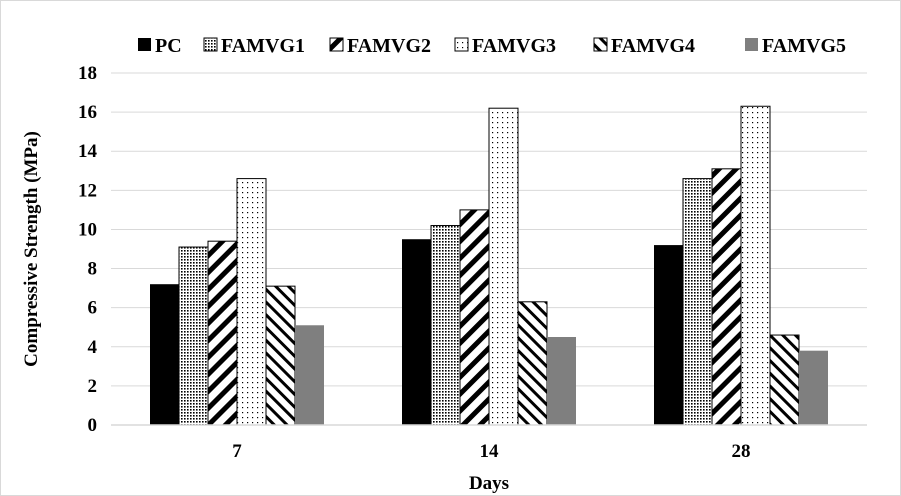 This screenshot has width=901, height=496. What do you see at coordinates (93, 425) in the screenshot?
I see `y-tick-label: 0` at bounding box center [93, 425].